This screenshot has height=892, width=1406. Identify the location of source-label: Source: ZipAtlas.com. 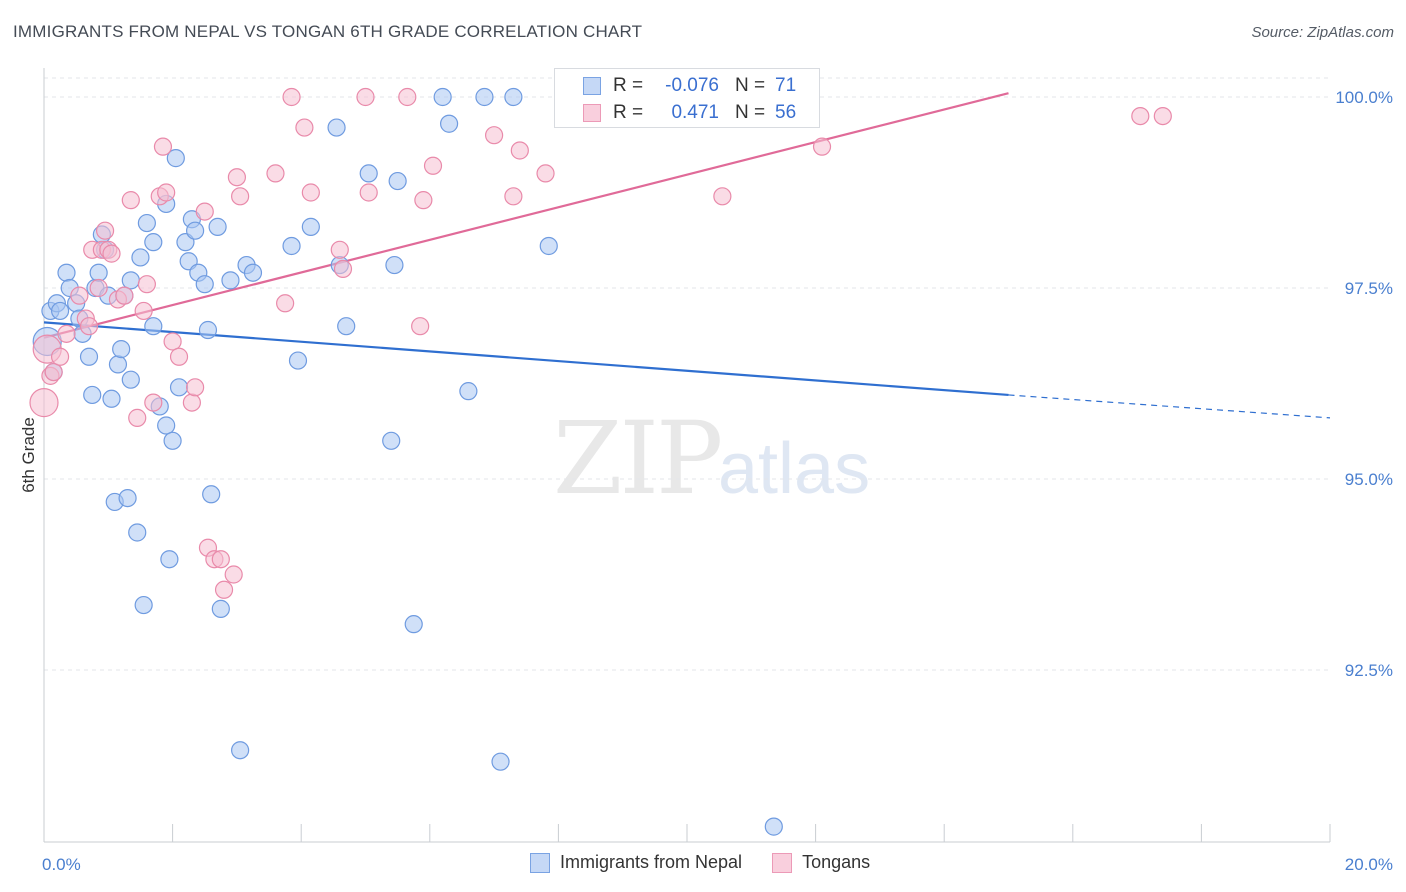
(1322, 32).